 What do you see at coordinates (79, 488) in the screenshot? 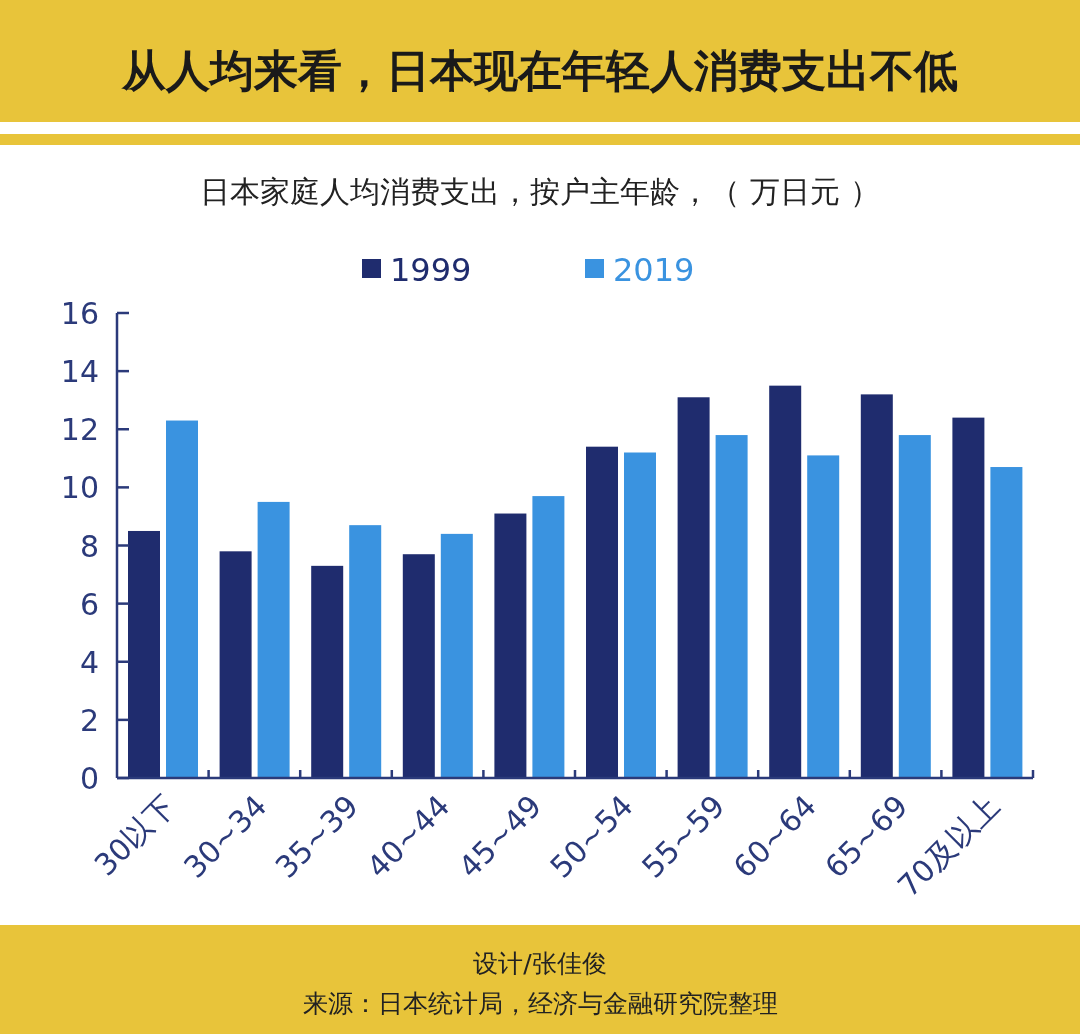
I see `y-tick-label: 10` at bounding box center [79, 488].